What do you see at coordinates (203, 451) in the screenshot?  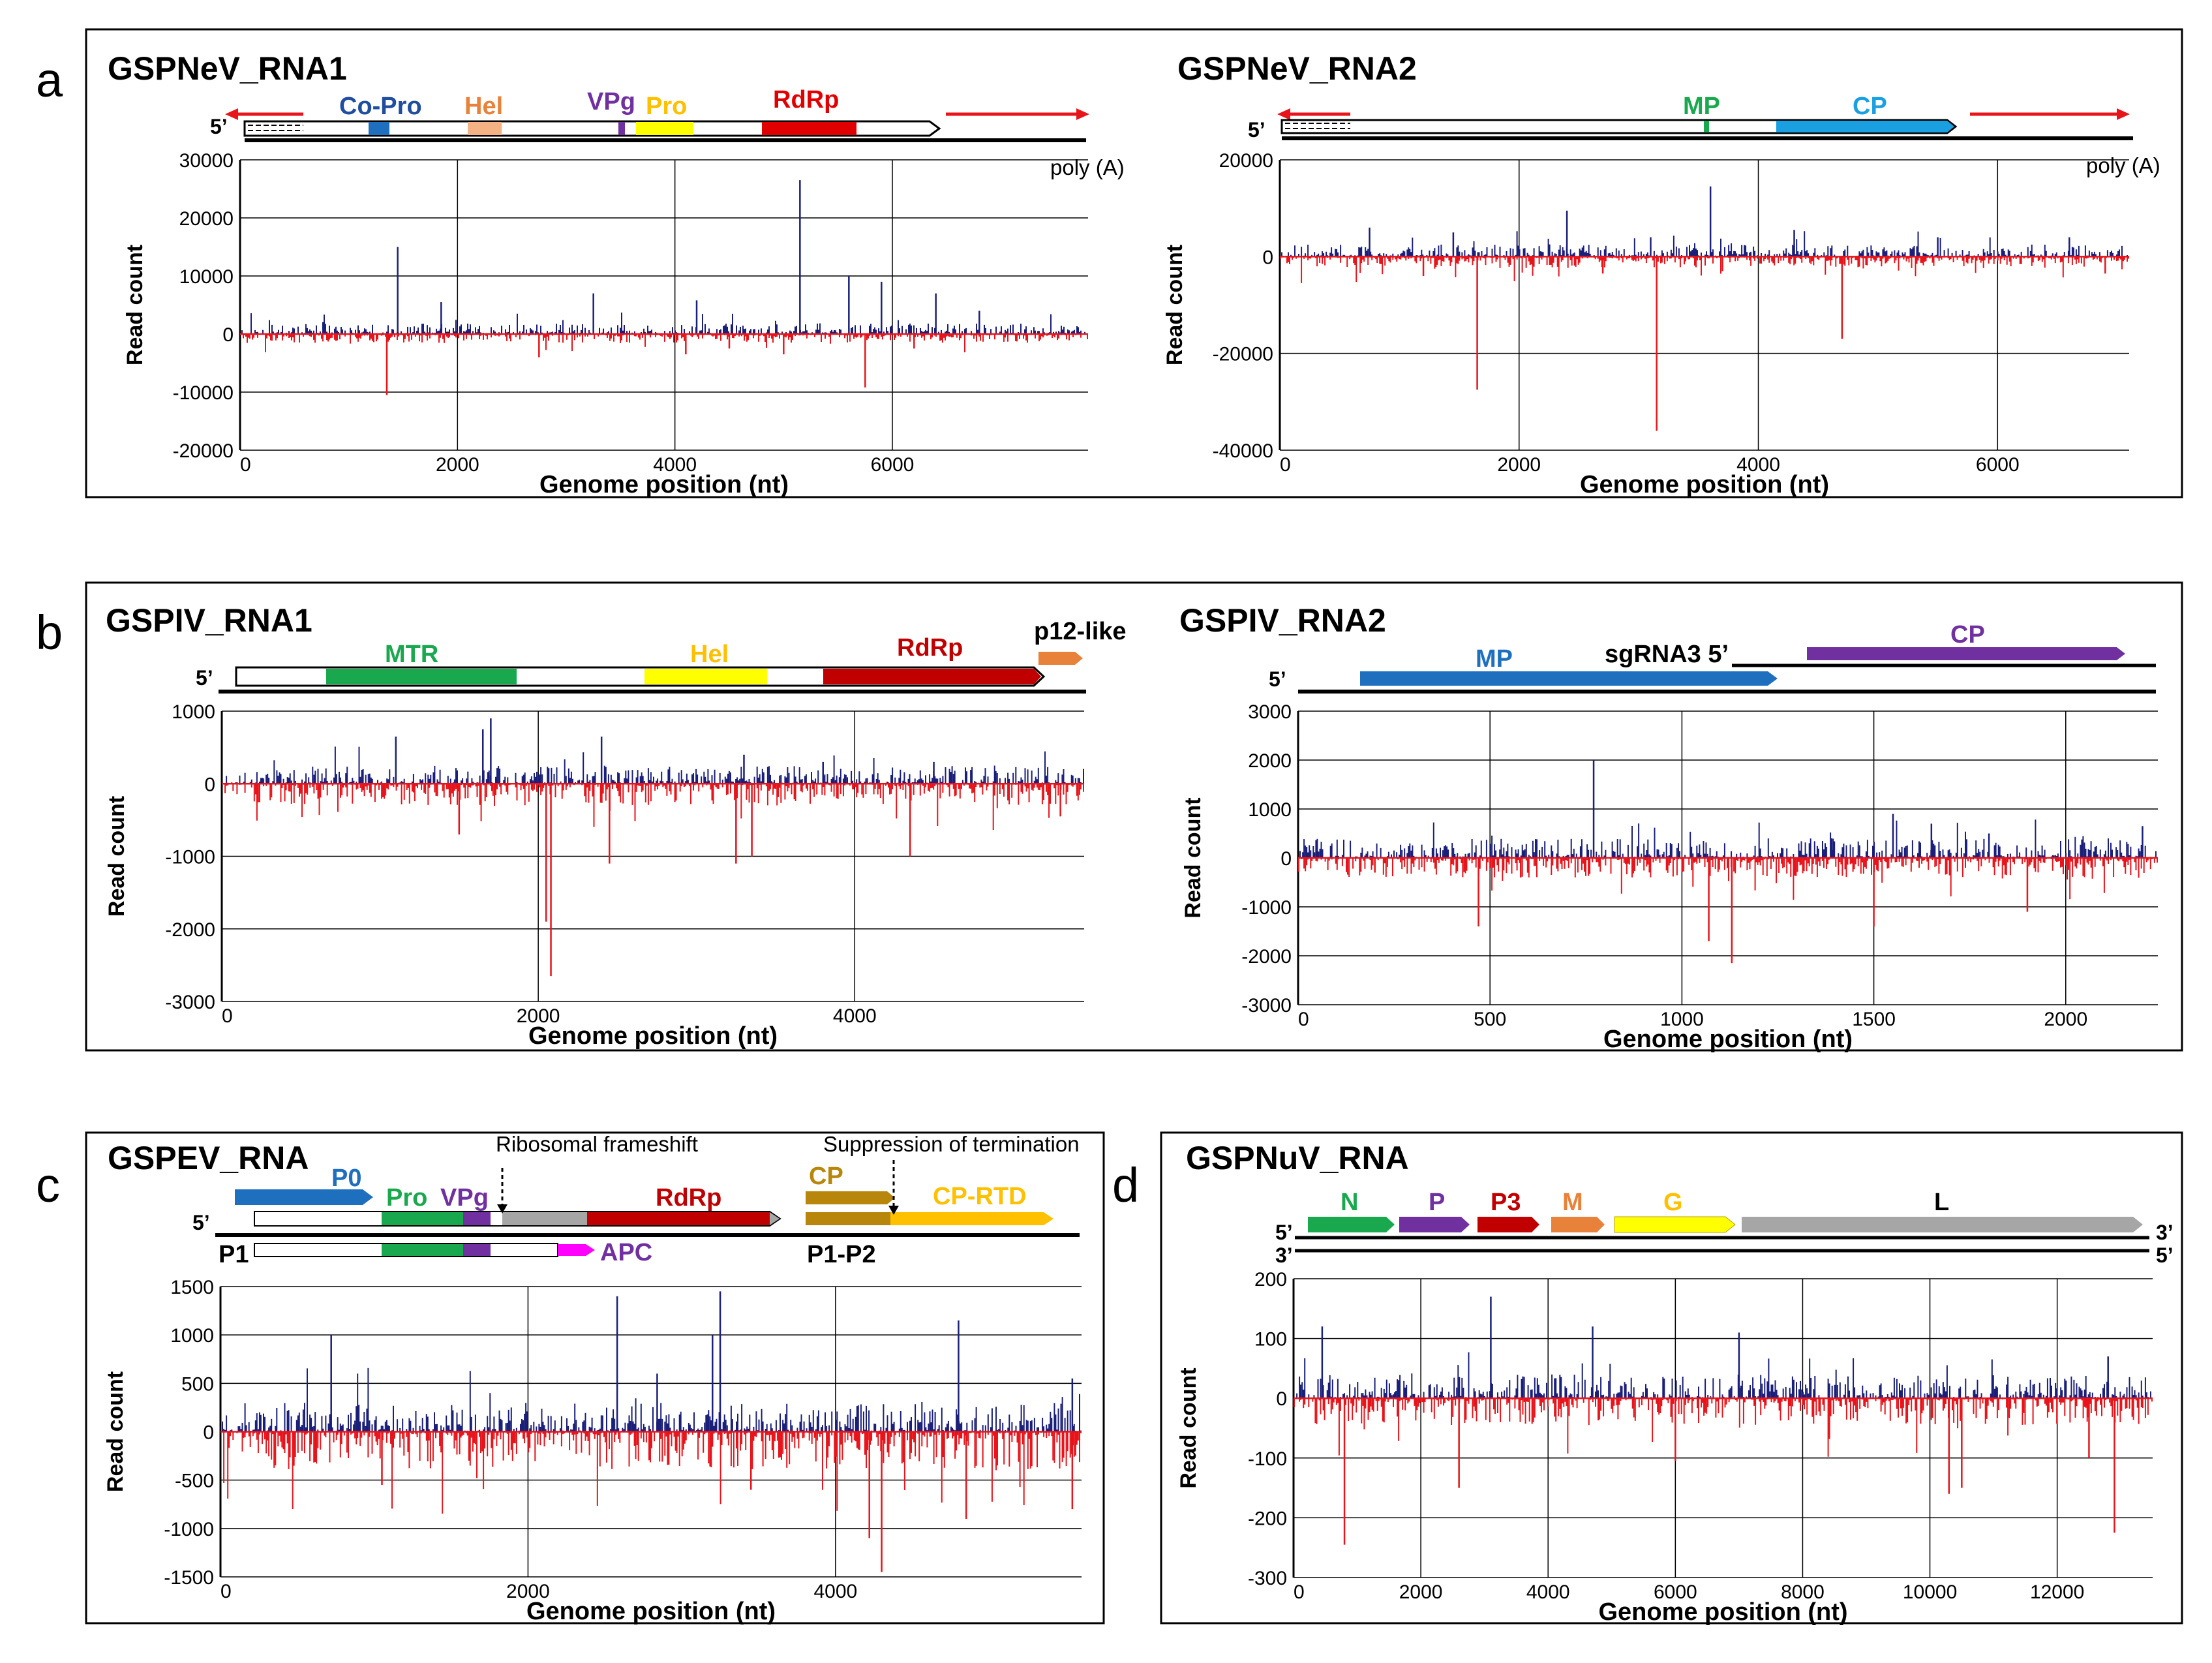 I see `y-tick-label: -20000` at bounding box center [203, 451].